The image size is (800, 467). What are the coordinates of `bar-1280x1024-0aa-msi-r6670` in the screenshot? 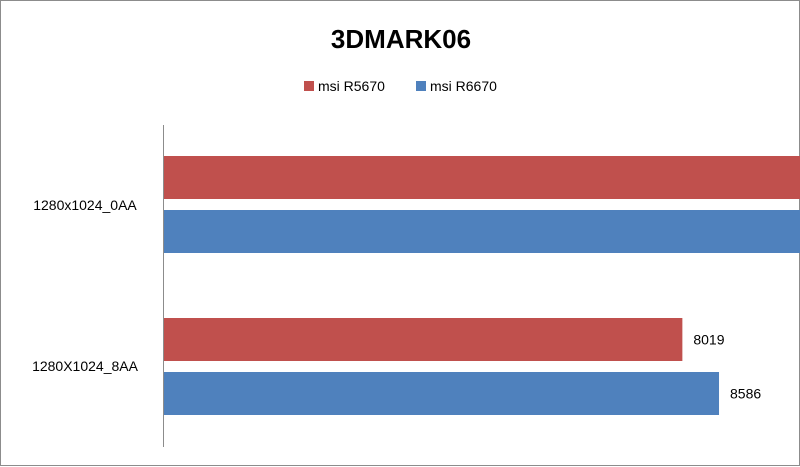 It's located at (482, 231).